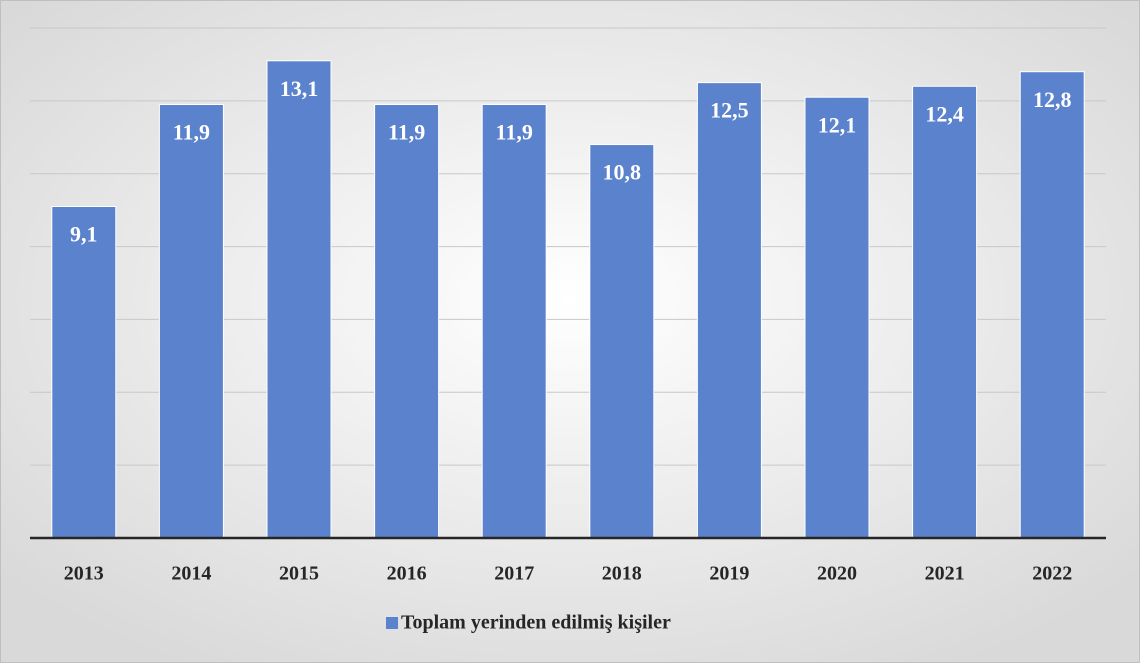  I want to click on value-label: 12,8, so click(1052, 99).